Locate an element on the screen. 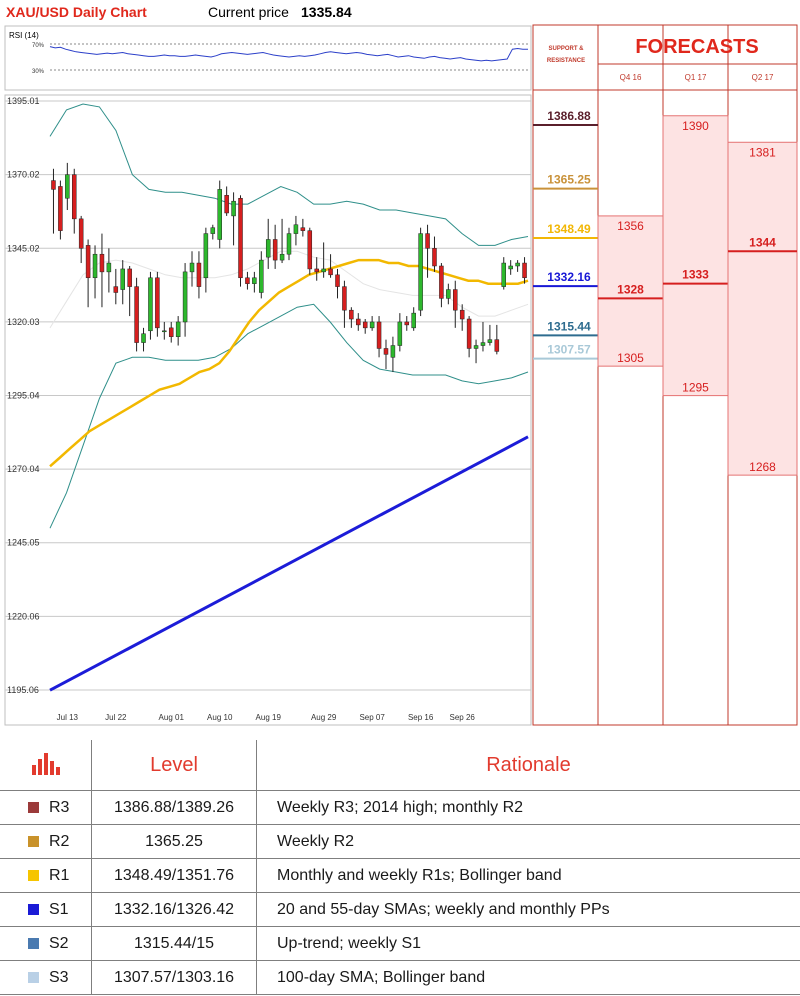 This screenshot has width=800, height=996. forecast-high: 1381 is located at coordinates (762, 152).